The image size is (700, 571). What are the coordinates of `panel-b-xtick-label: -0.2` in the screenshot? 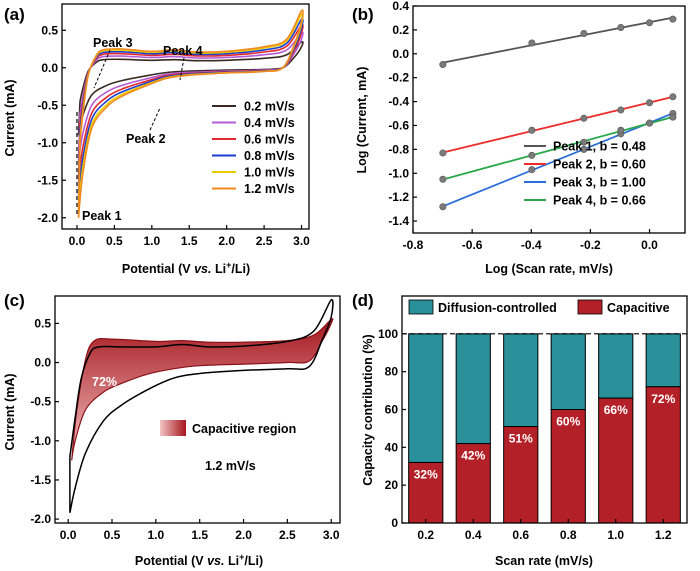 It's located at (590, 245).